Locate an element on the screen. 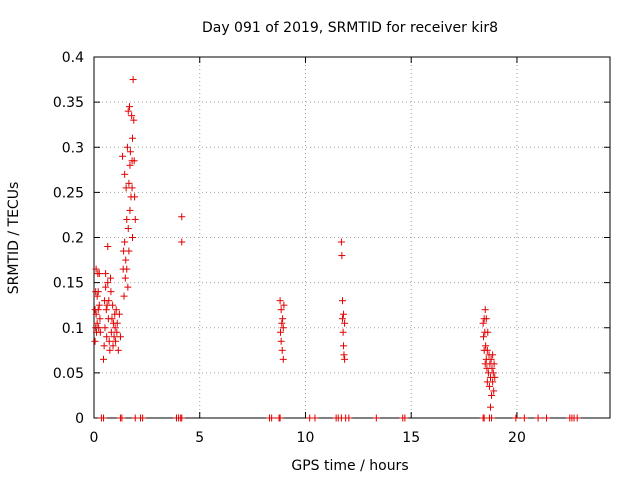 Image resolution: width=640 pixels, height=480 pixels. x-tick-label: 10 is located at coordinates (306, 438).